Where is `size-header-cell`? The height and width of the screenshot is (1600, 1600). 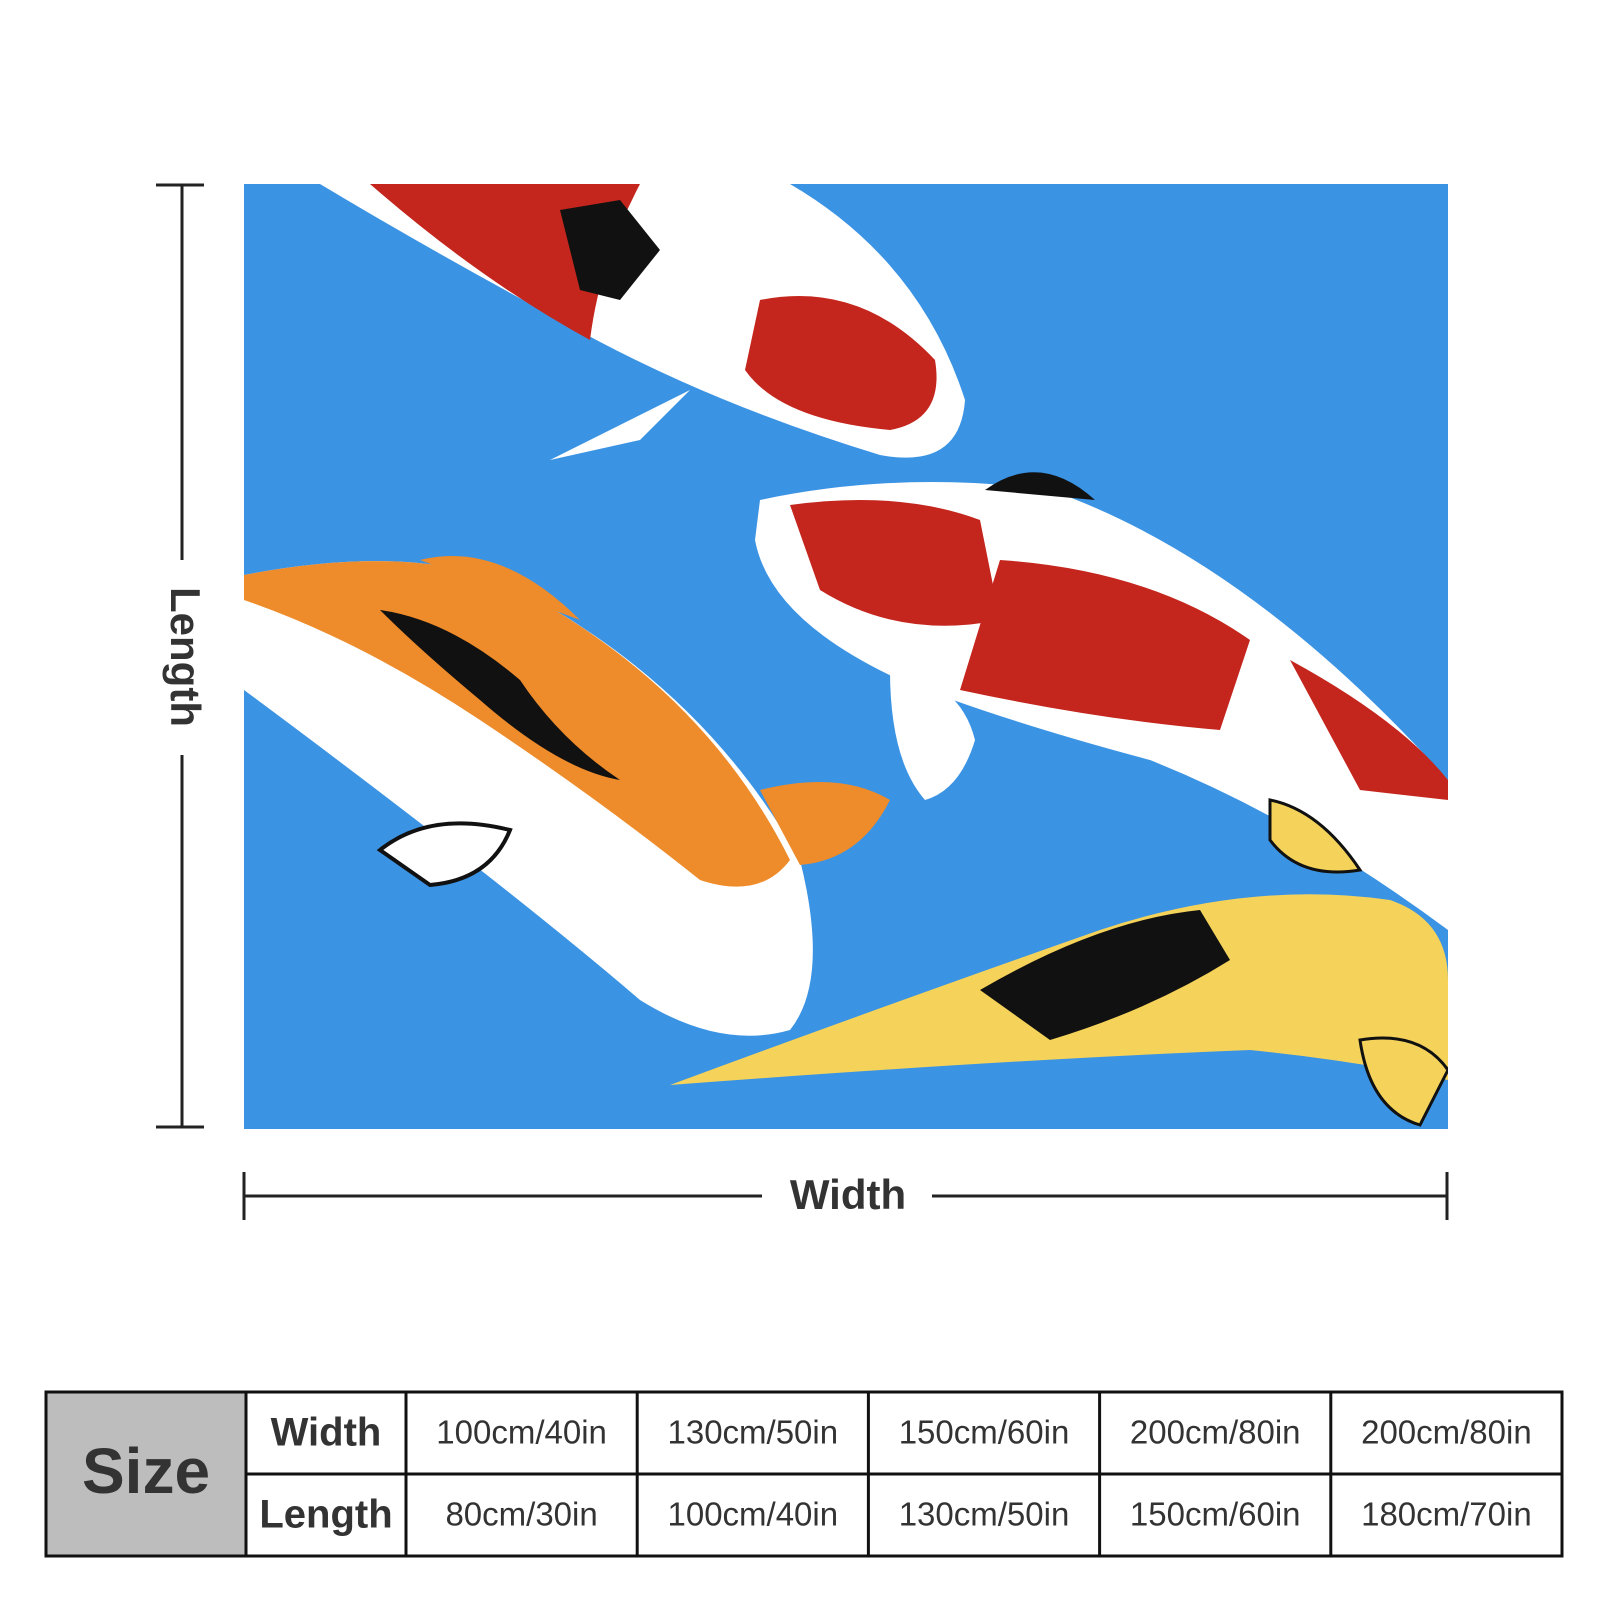 size-header-cell is located at coordinates (146, 1474).